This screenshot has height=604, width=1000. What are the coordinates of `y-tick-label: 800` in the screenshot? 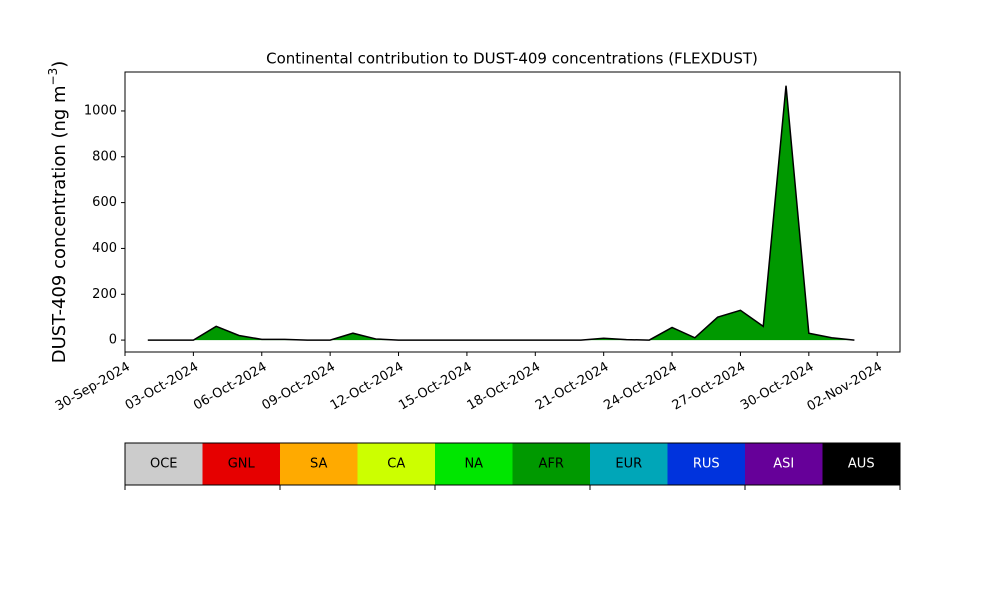 It's located at (104, 156).